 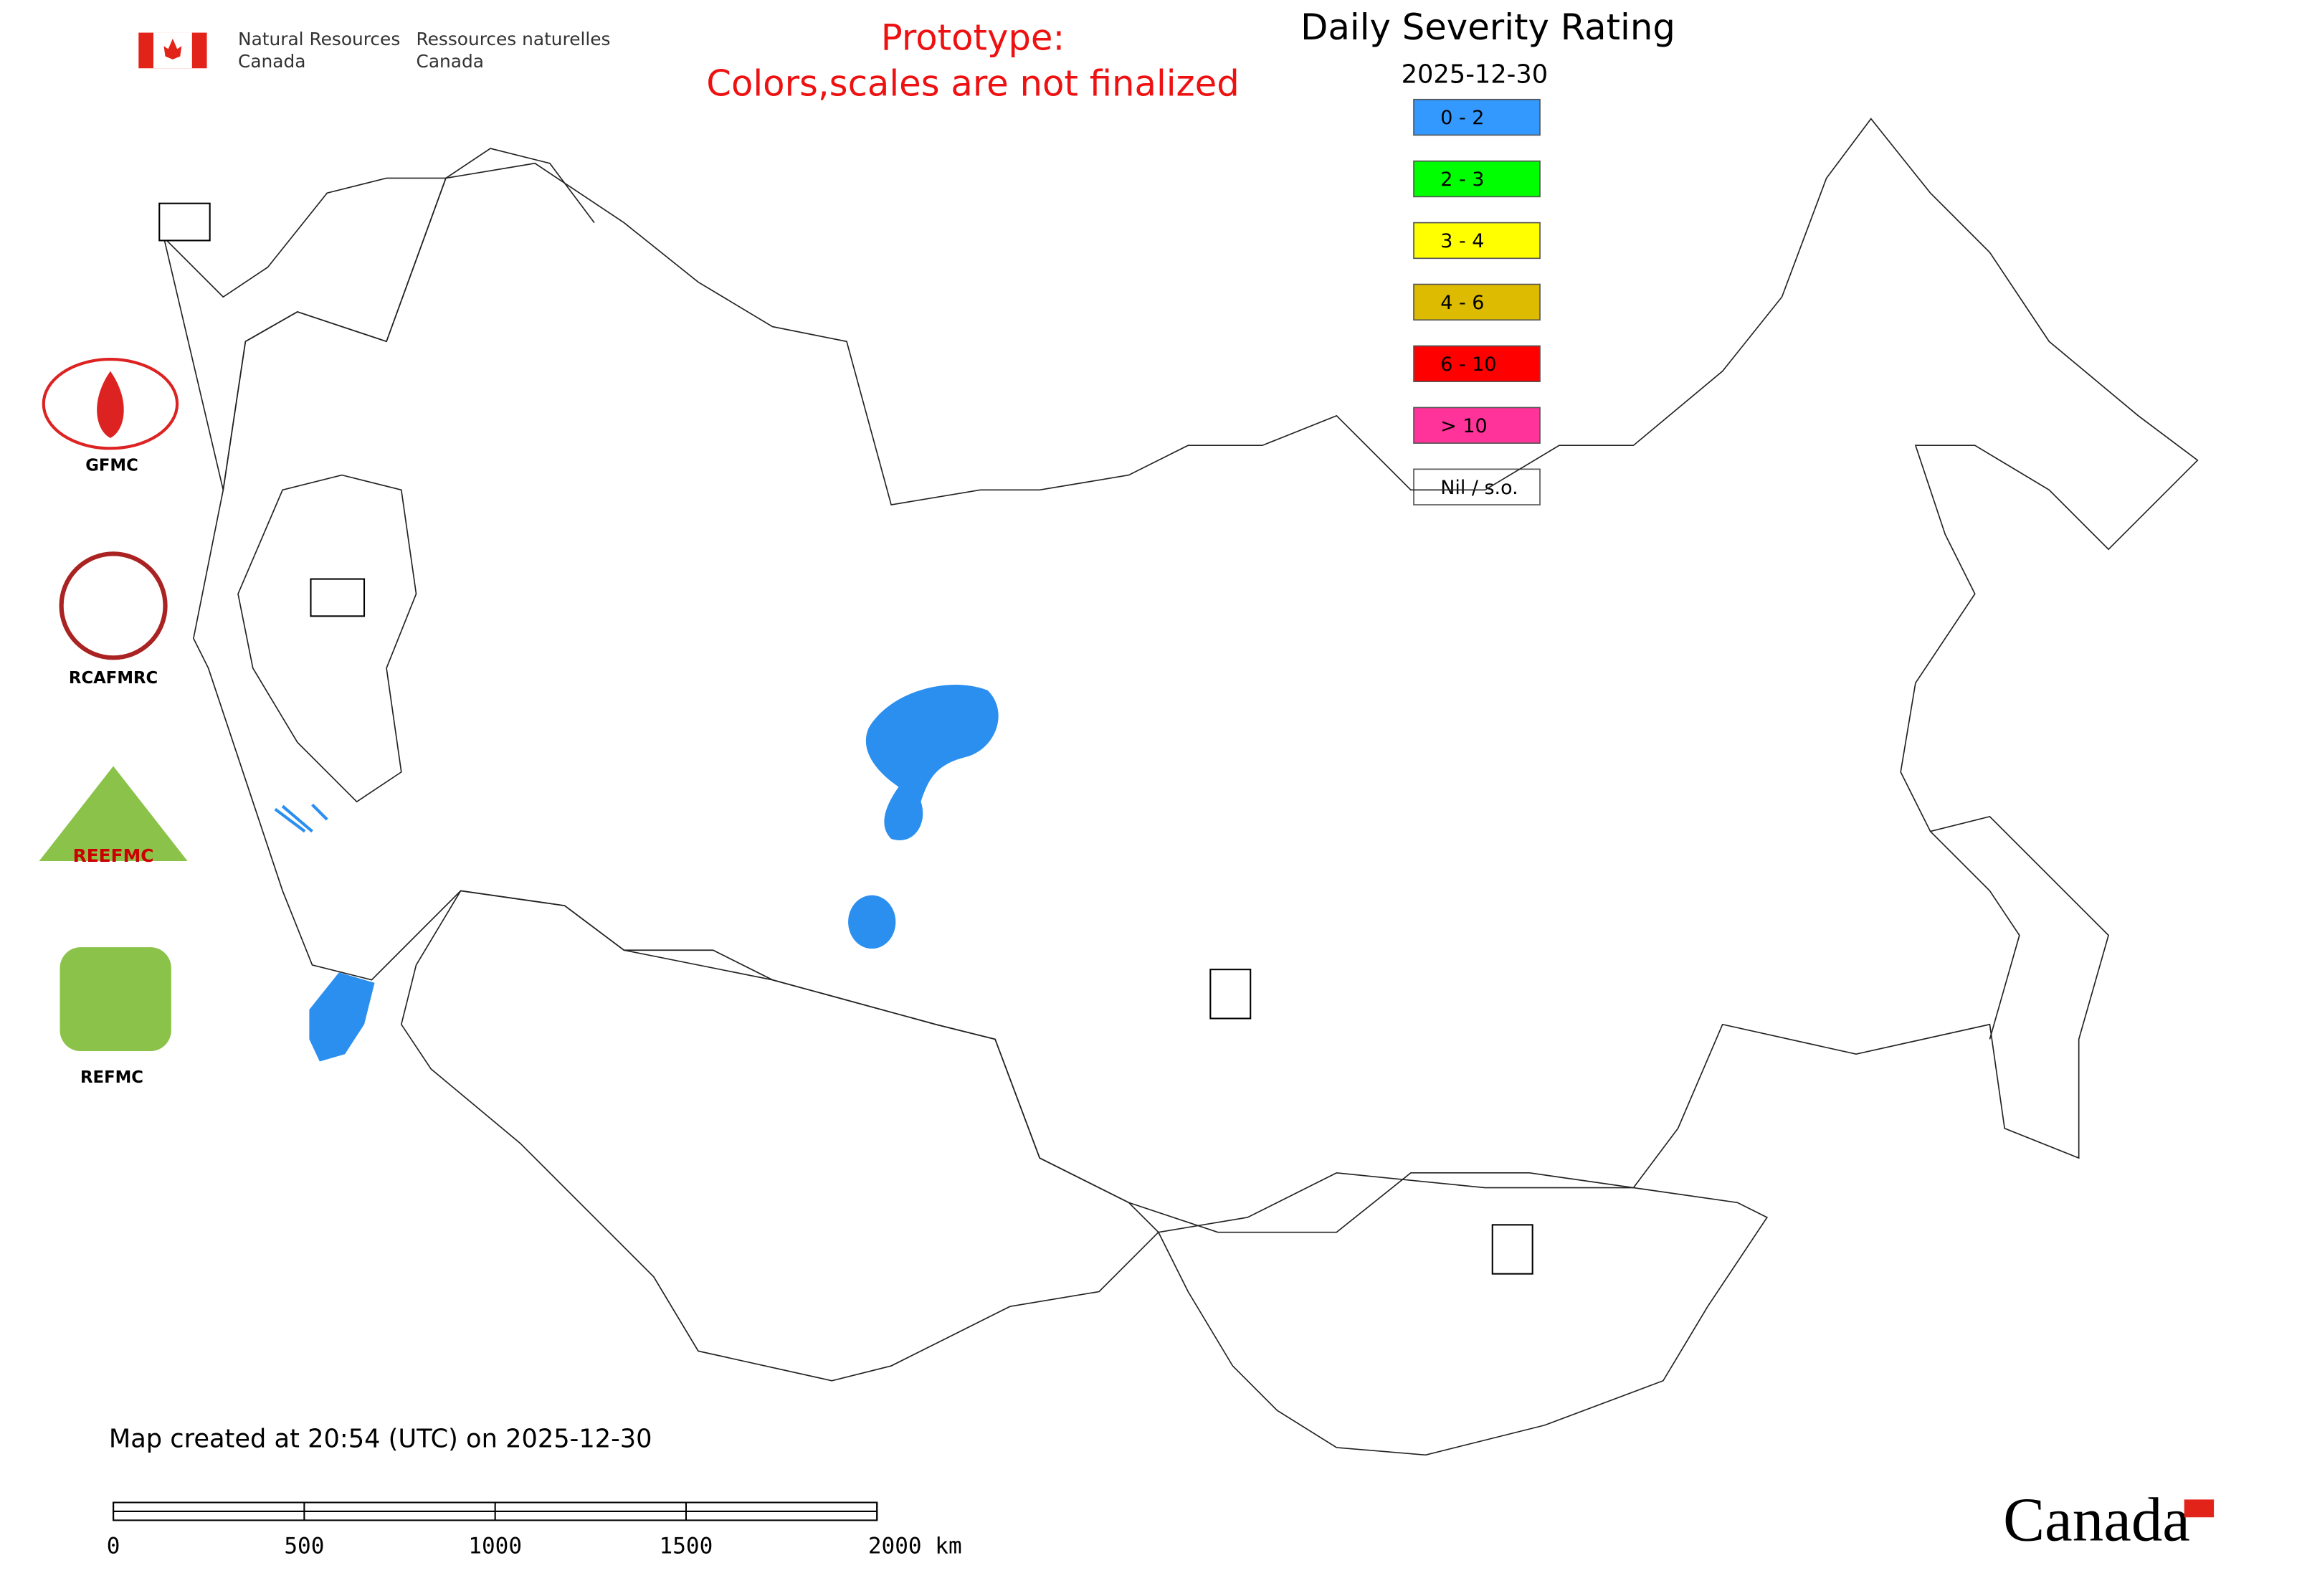 What do you see at coordinates (113, 1546) in the screenshot?
I see `scale-label: 0` at bounding box center [113, 1546].